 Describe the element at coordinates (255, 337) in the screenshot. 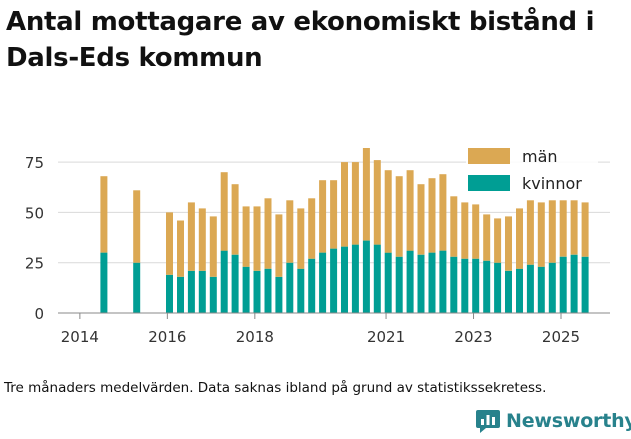

I see `x-tick-label: 2018` at that location.